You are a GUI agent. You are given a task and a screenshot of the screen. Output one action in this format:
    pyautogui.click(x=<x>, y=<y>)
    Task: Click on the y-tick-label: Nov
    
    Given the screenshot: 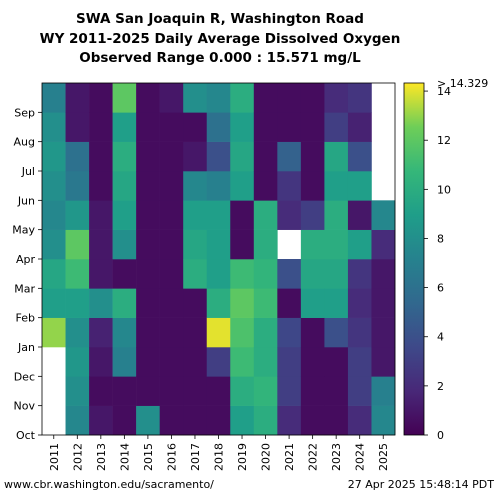 What is the action you would take?
    pyautogui.click(x=25, y=406)
    